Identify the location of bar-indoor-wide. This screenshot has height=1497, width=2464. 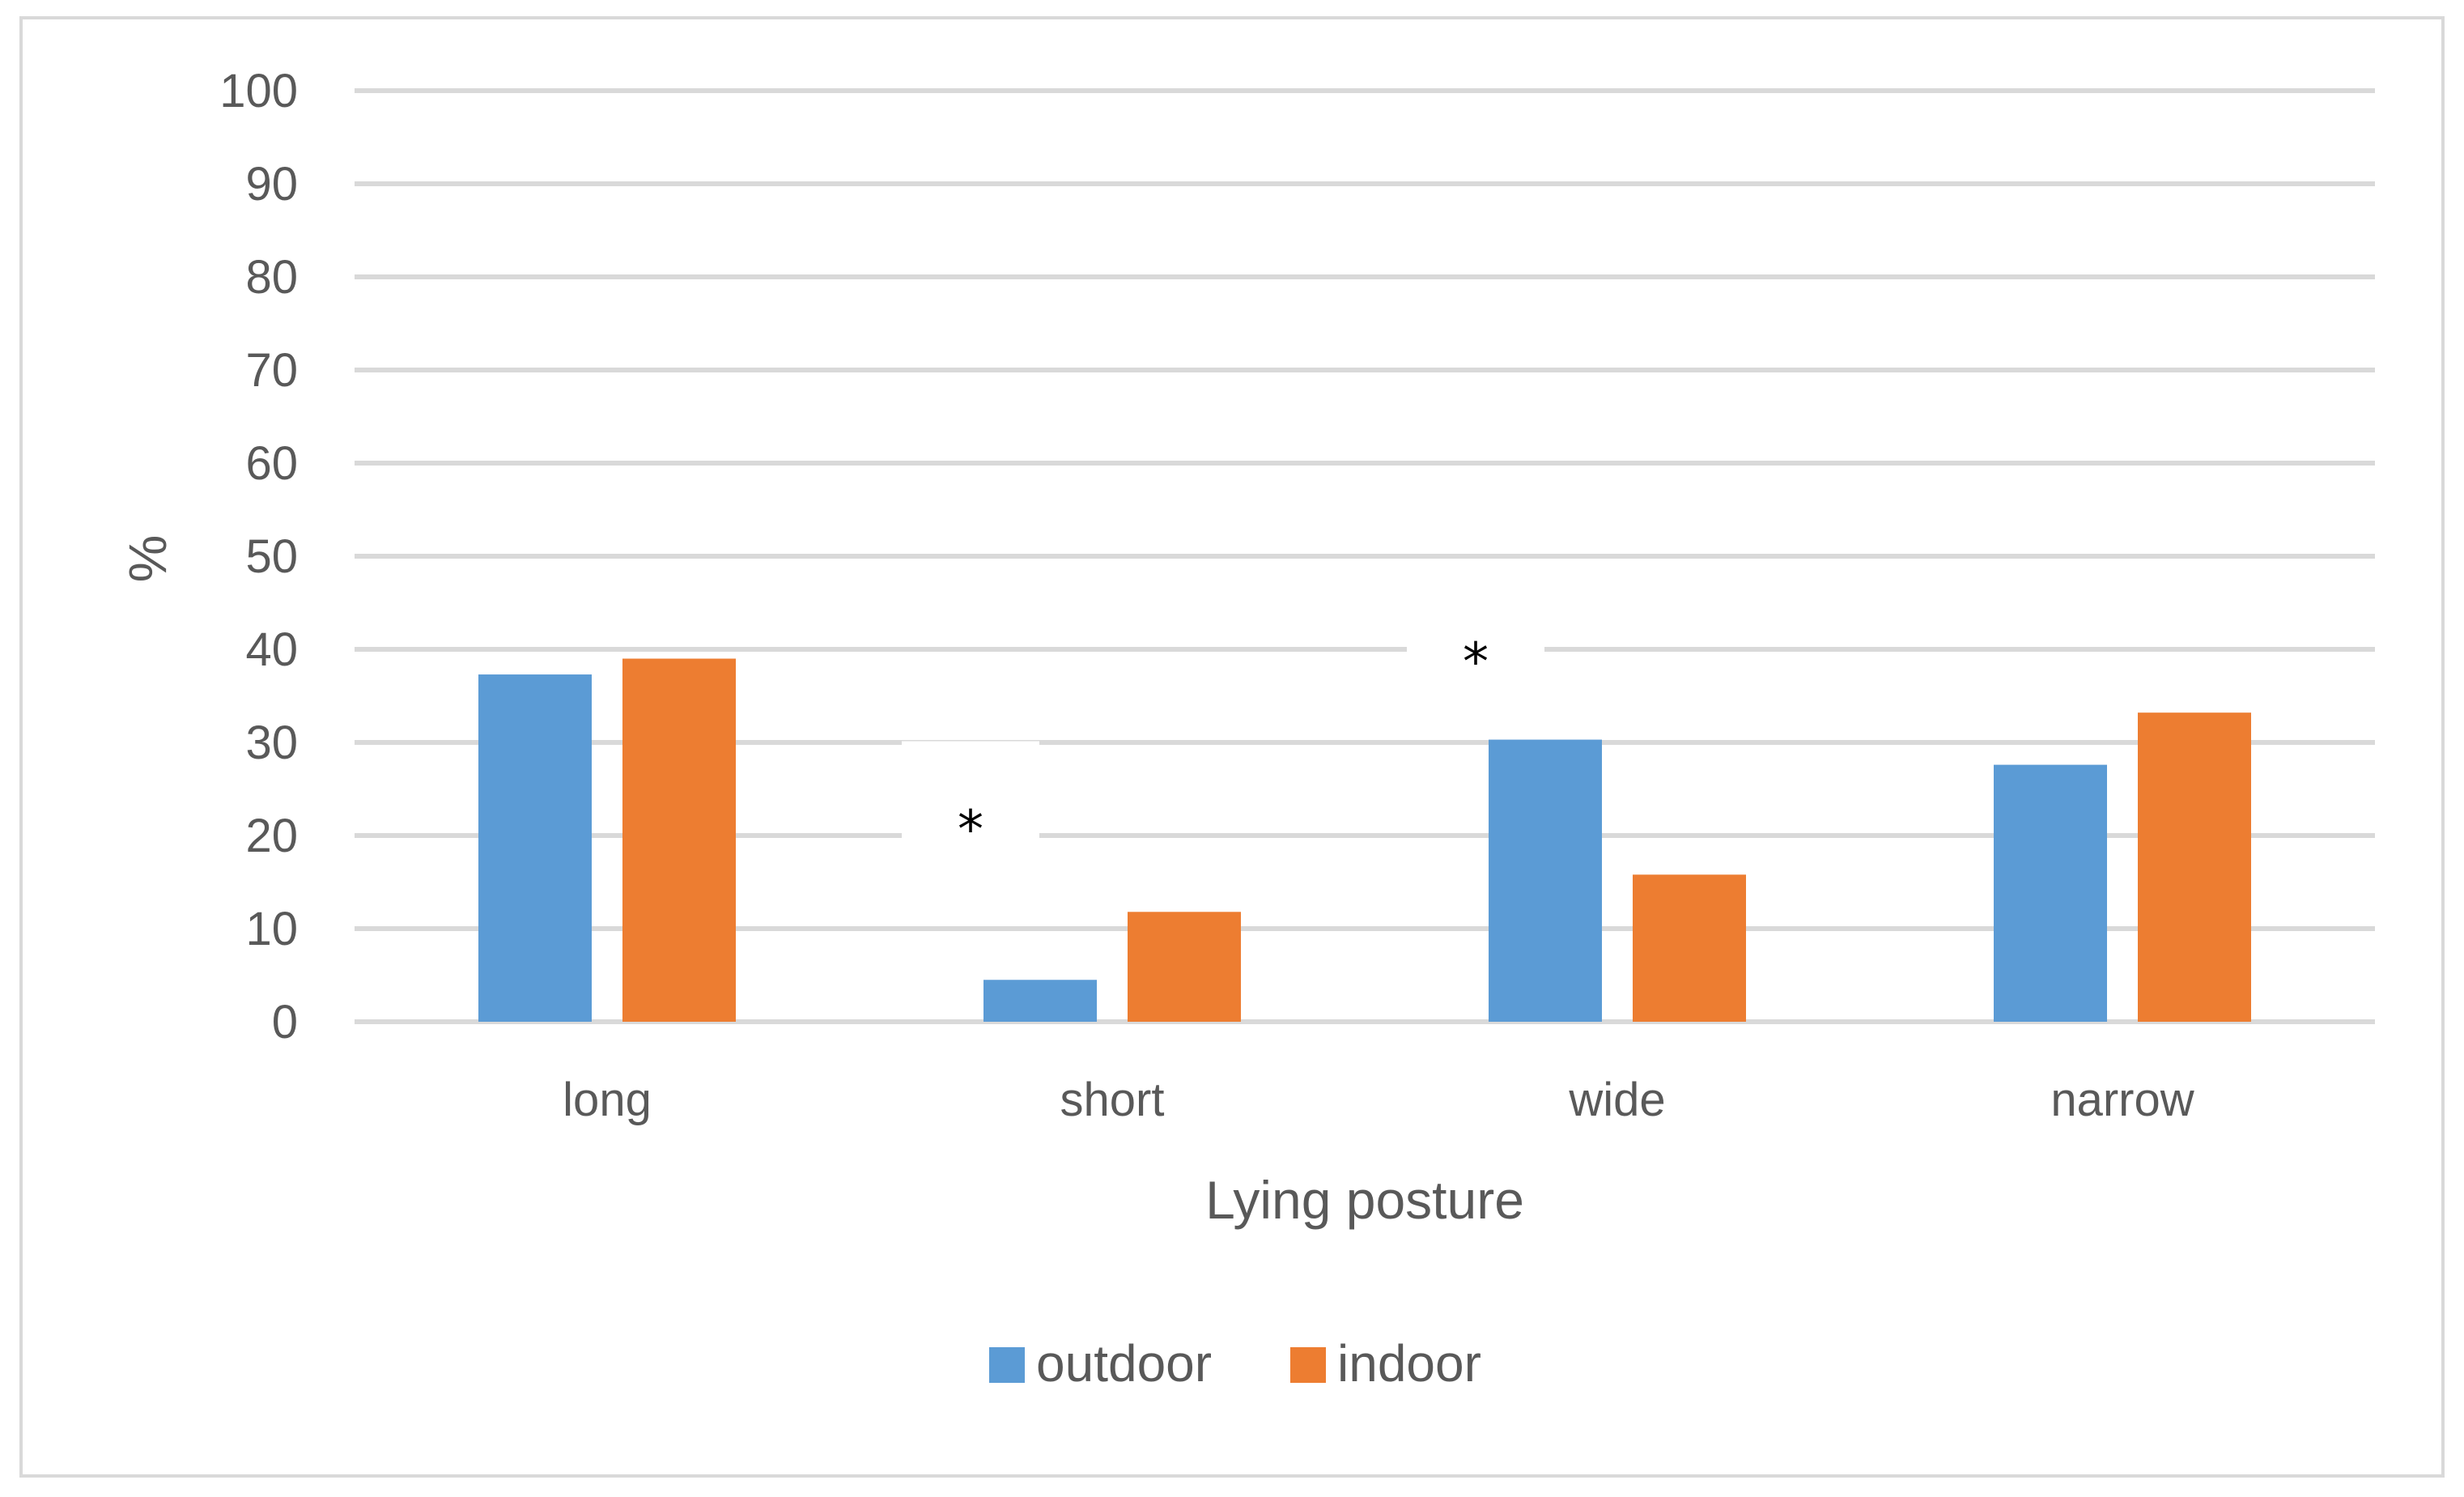
(1690, 948).